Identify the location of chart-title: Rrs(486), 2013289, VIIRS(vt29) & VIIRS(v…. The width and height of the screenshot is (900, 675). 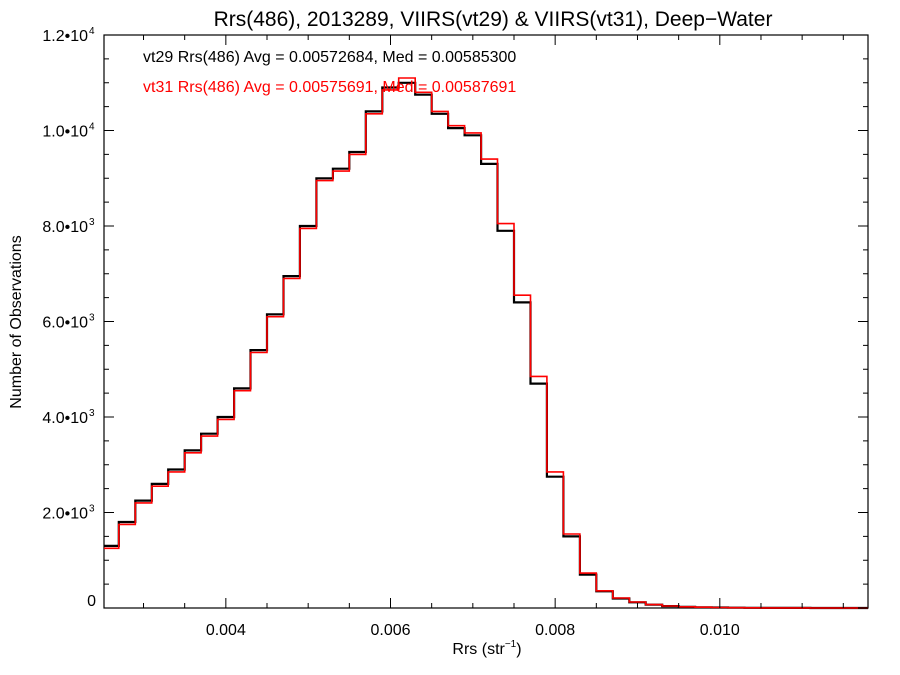
(493, 19).